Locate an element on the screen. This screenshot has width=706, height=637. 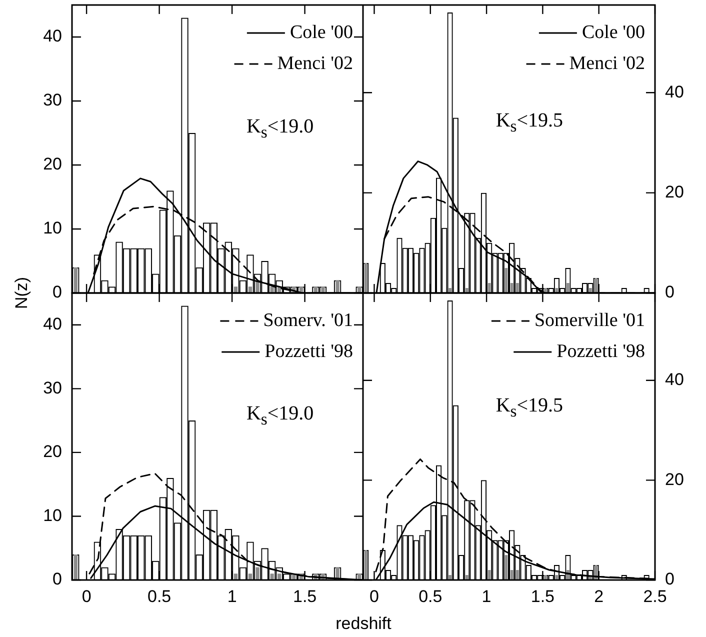
y-axis-title: N(z) is located at coordinates (22, 292).